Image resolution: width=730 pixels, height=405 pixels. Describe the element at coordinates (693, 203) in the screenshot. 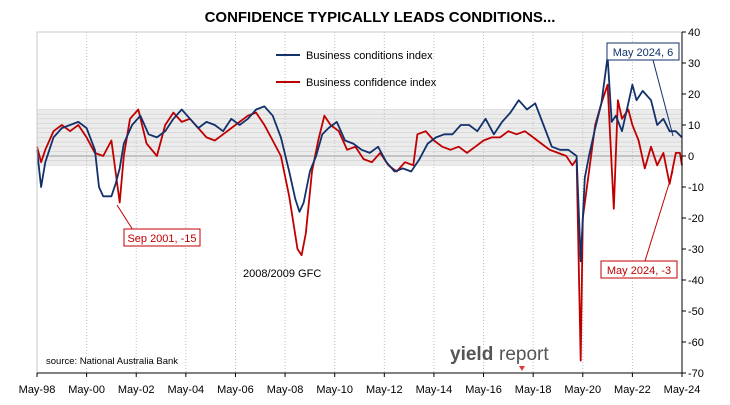

I see `y-axis-ticks: 40 30 20 10 0 -10 -20 -30 -40 -50 -60 -70` at that location.